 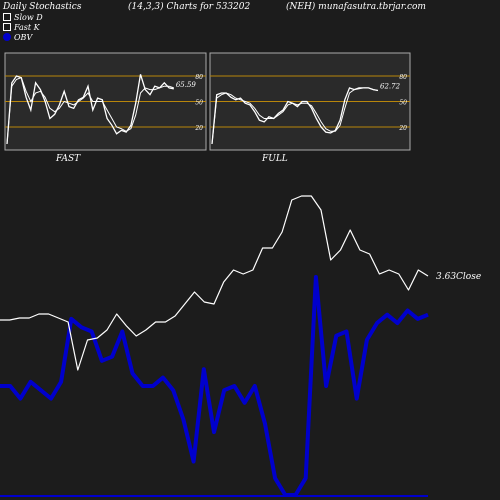 I want to click on full-last-value-label: 62.72, so click(x=390, y=86).